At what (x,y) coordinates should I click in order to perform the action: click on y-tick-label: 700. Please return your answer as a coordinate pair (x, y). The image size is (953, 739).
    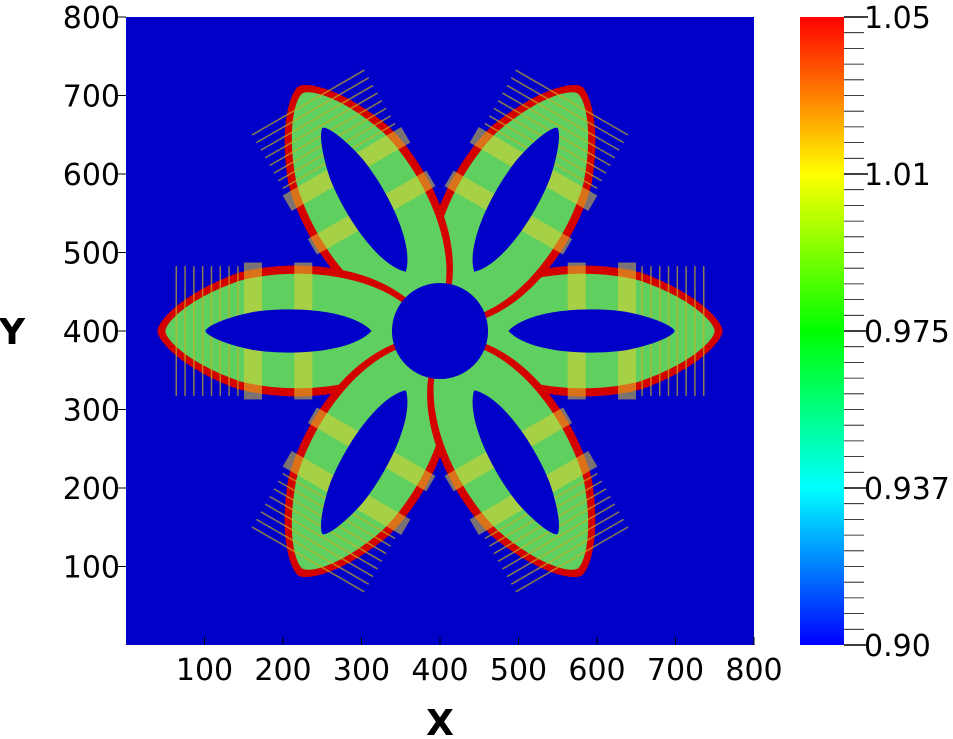
    Looking at the image, I should click on (91, 97).